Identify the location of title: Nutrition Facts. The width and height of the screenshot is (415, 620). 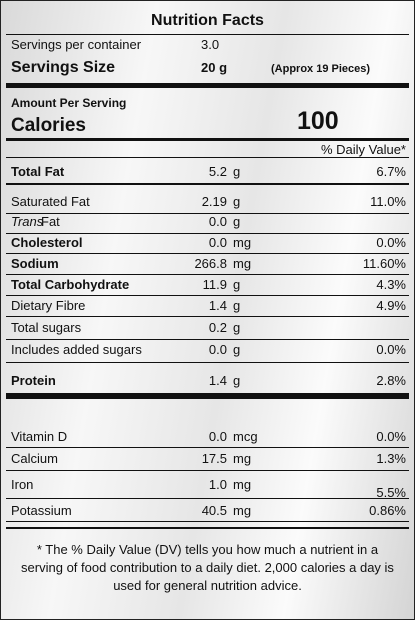
(207, 20).